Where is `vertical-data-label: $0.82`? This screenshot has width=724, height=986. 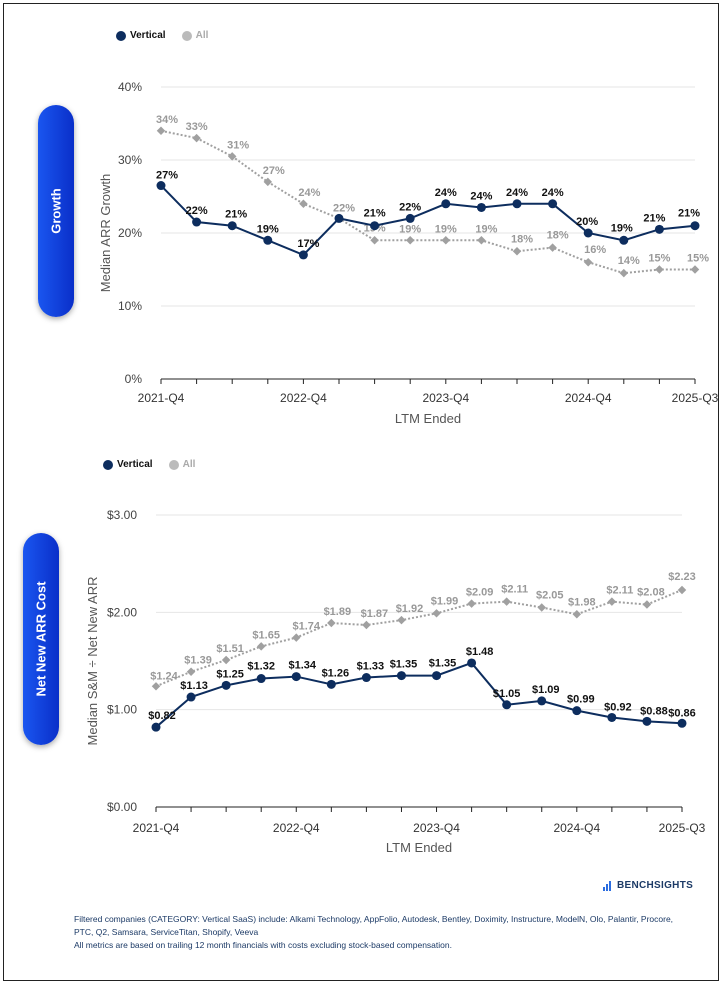 vertical-data-label: $0.82 is located at coordinates (162, 716).